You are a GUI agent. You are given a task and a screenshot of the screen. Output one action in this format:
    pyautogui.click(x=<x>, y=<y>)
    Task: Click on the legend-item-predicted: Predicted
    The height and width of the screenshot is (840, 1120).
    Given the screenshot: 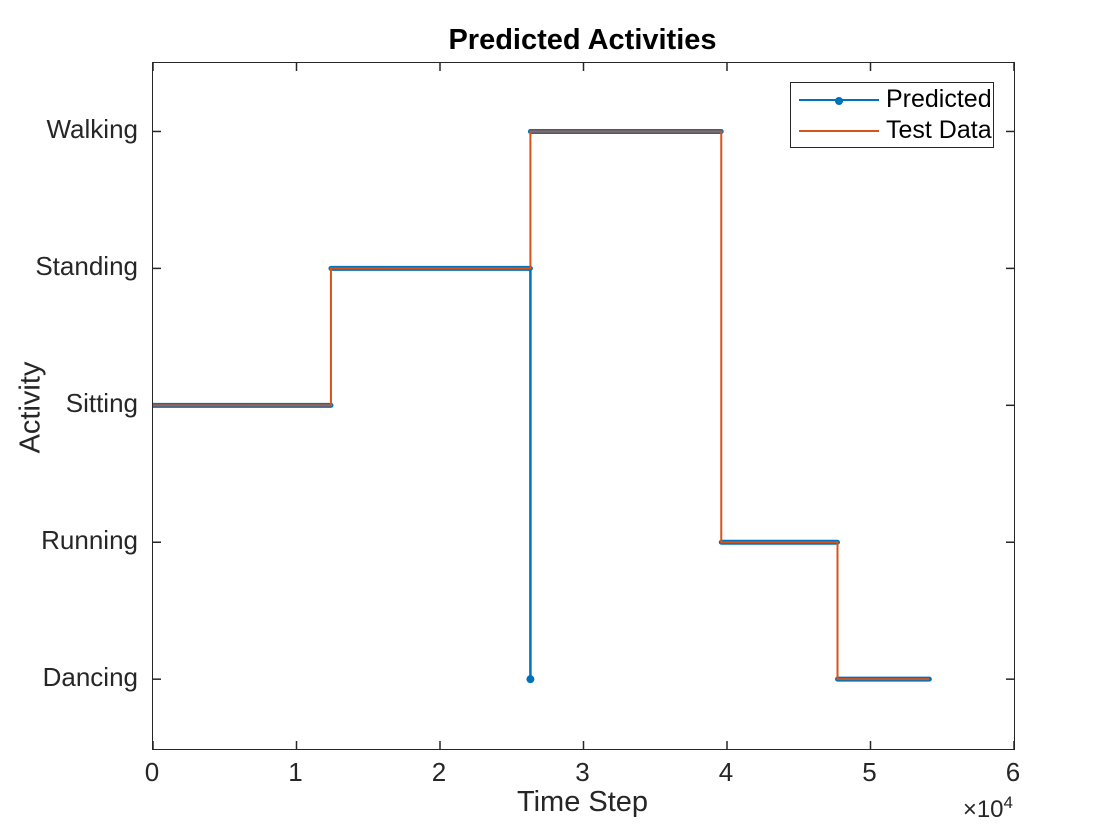 What is the action you would take?
    pyautogui.click(x=892, y=99)
    